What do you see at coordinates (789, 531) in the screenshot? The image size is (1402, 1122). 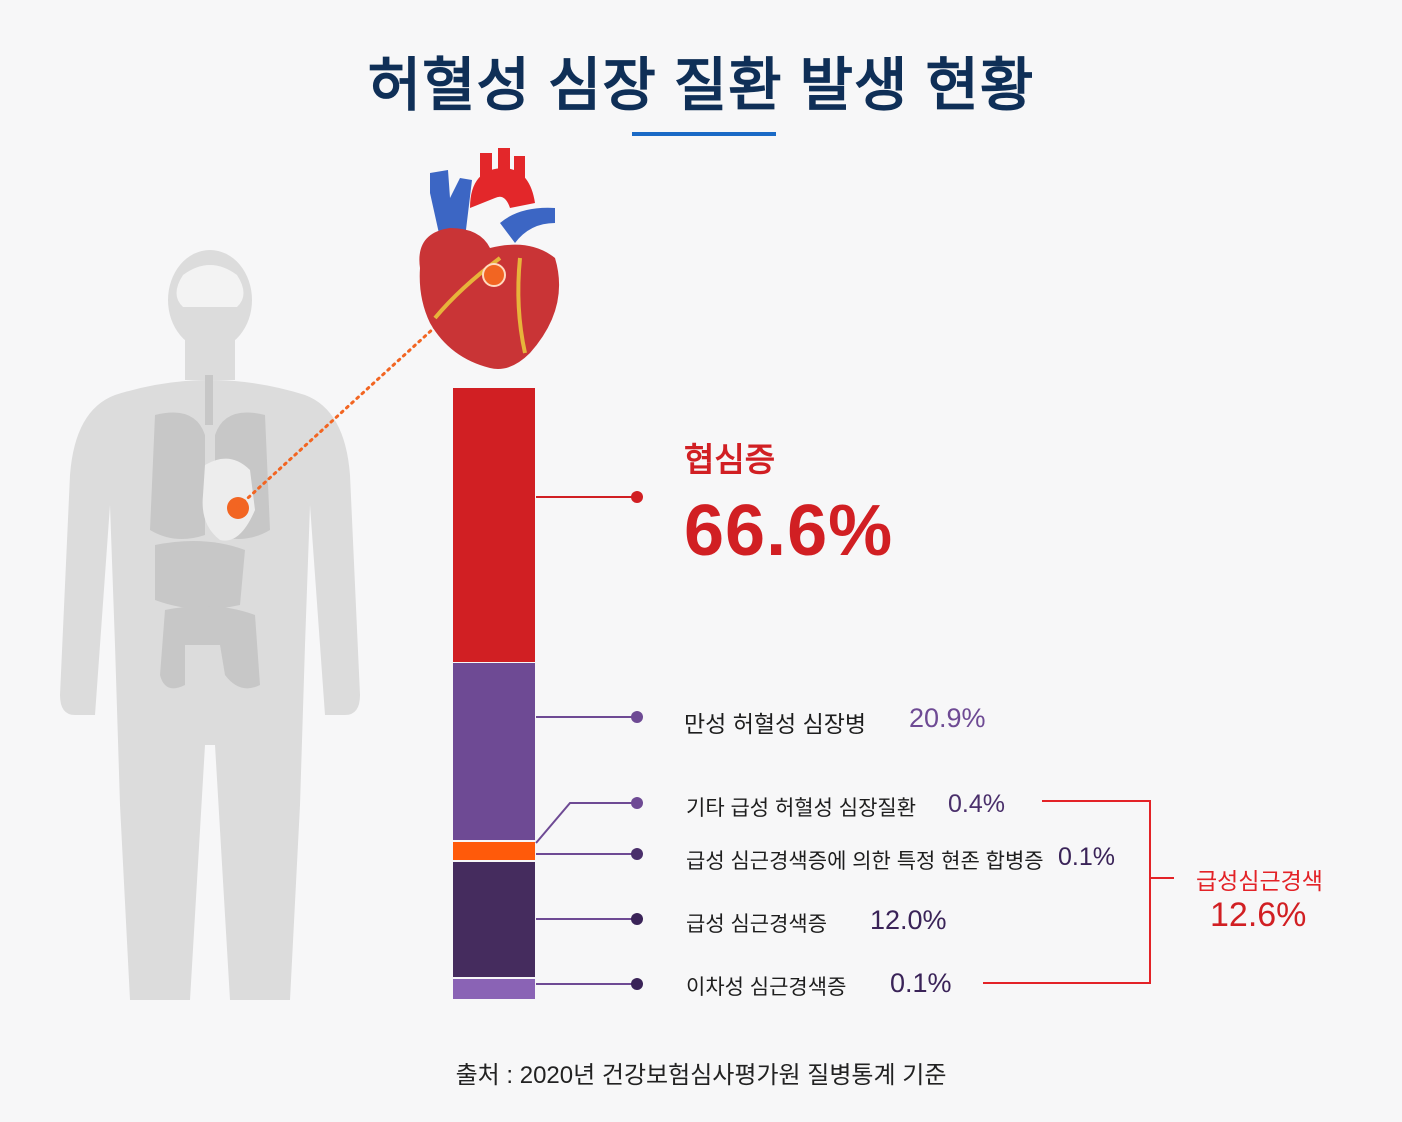 I see `angina-value: 66.6%` at bounding box center [789, 531].